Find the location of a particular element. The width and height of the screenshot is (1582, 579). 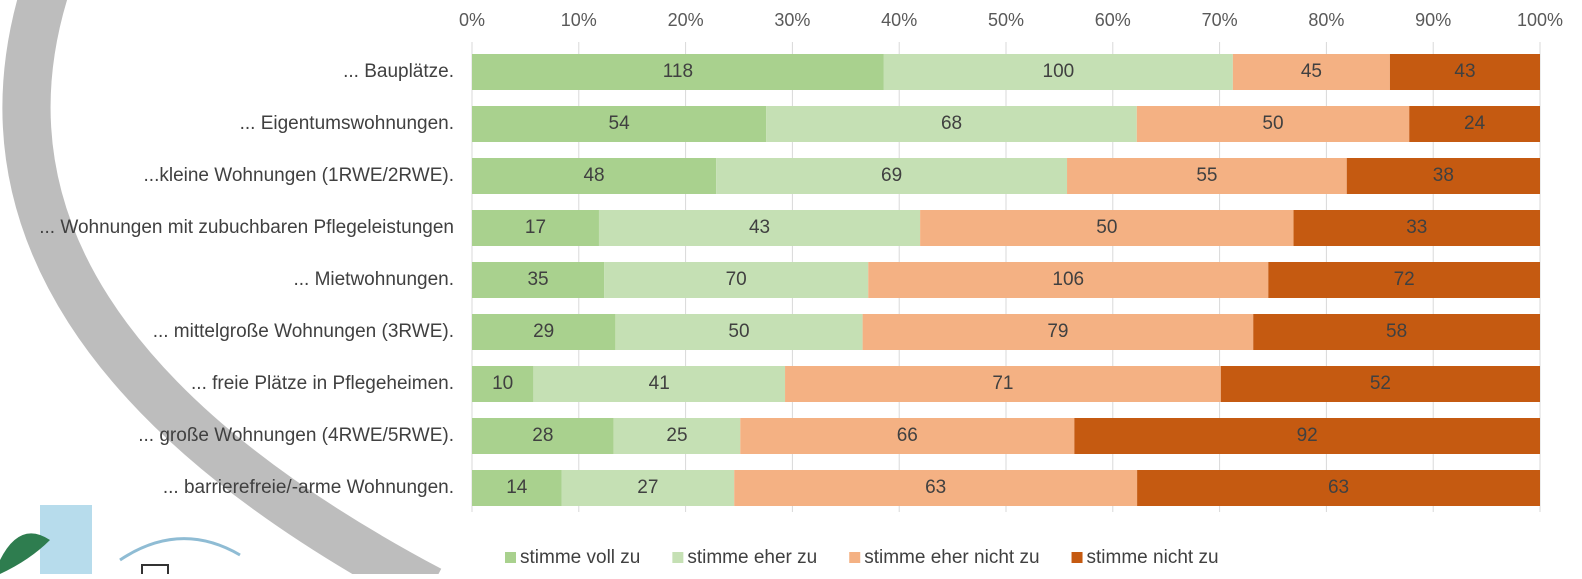

data-label: 28 is located at coordinates (542, 435).